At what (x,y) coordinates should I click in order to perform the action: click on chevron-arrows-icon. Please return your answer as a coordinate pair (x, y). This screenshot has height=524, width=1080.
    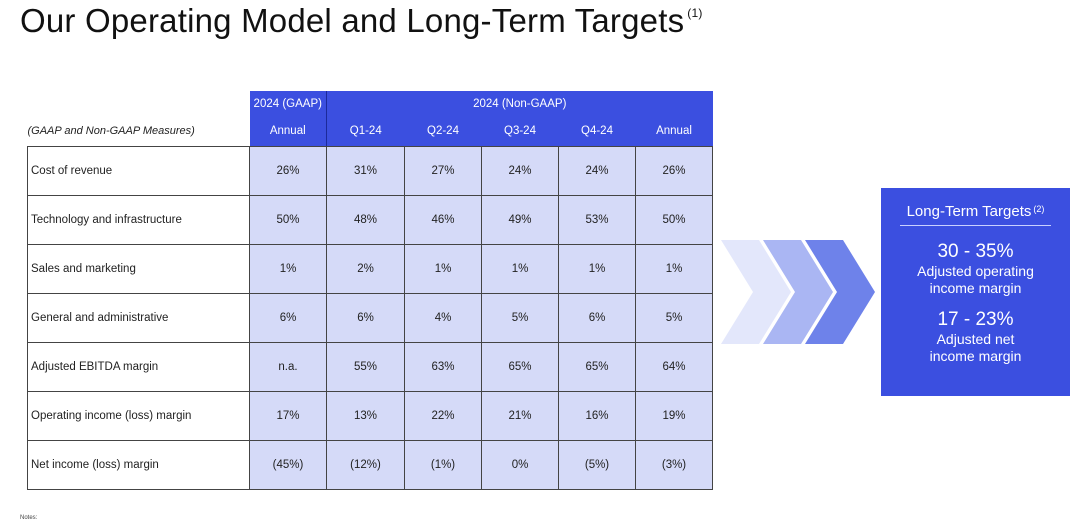
    Looking at the image, I should click on (798, 292).